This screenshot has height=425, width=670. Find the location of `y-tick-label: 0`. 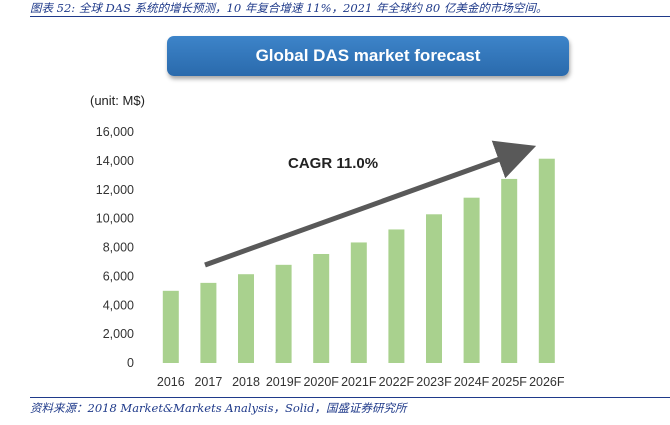

y-tick-label: 0 is located at coordinates (130, 363).